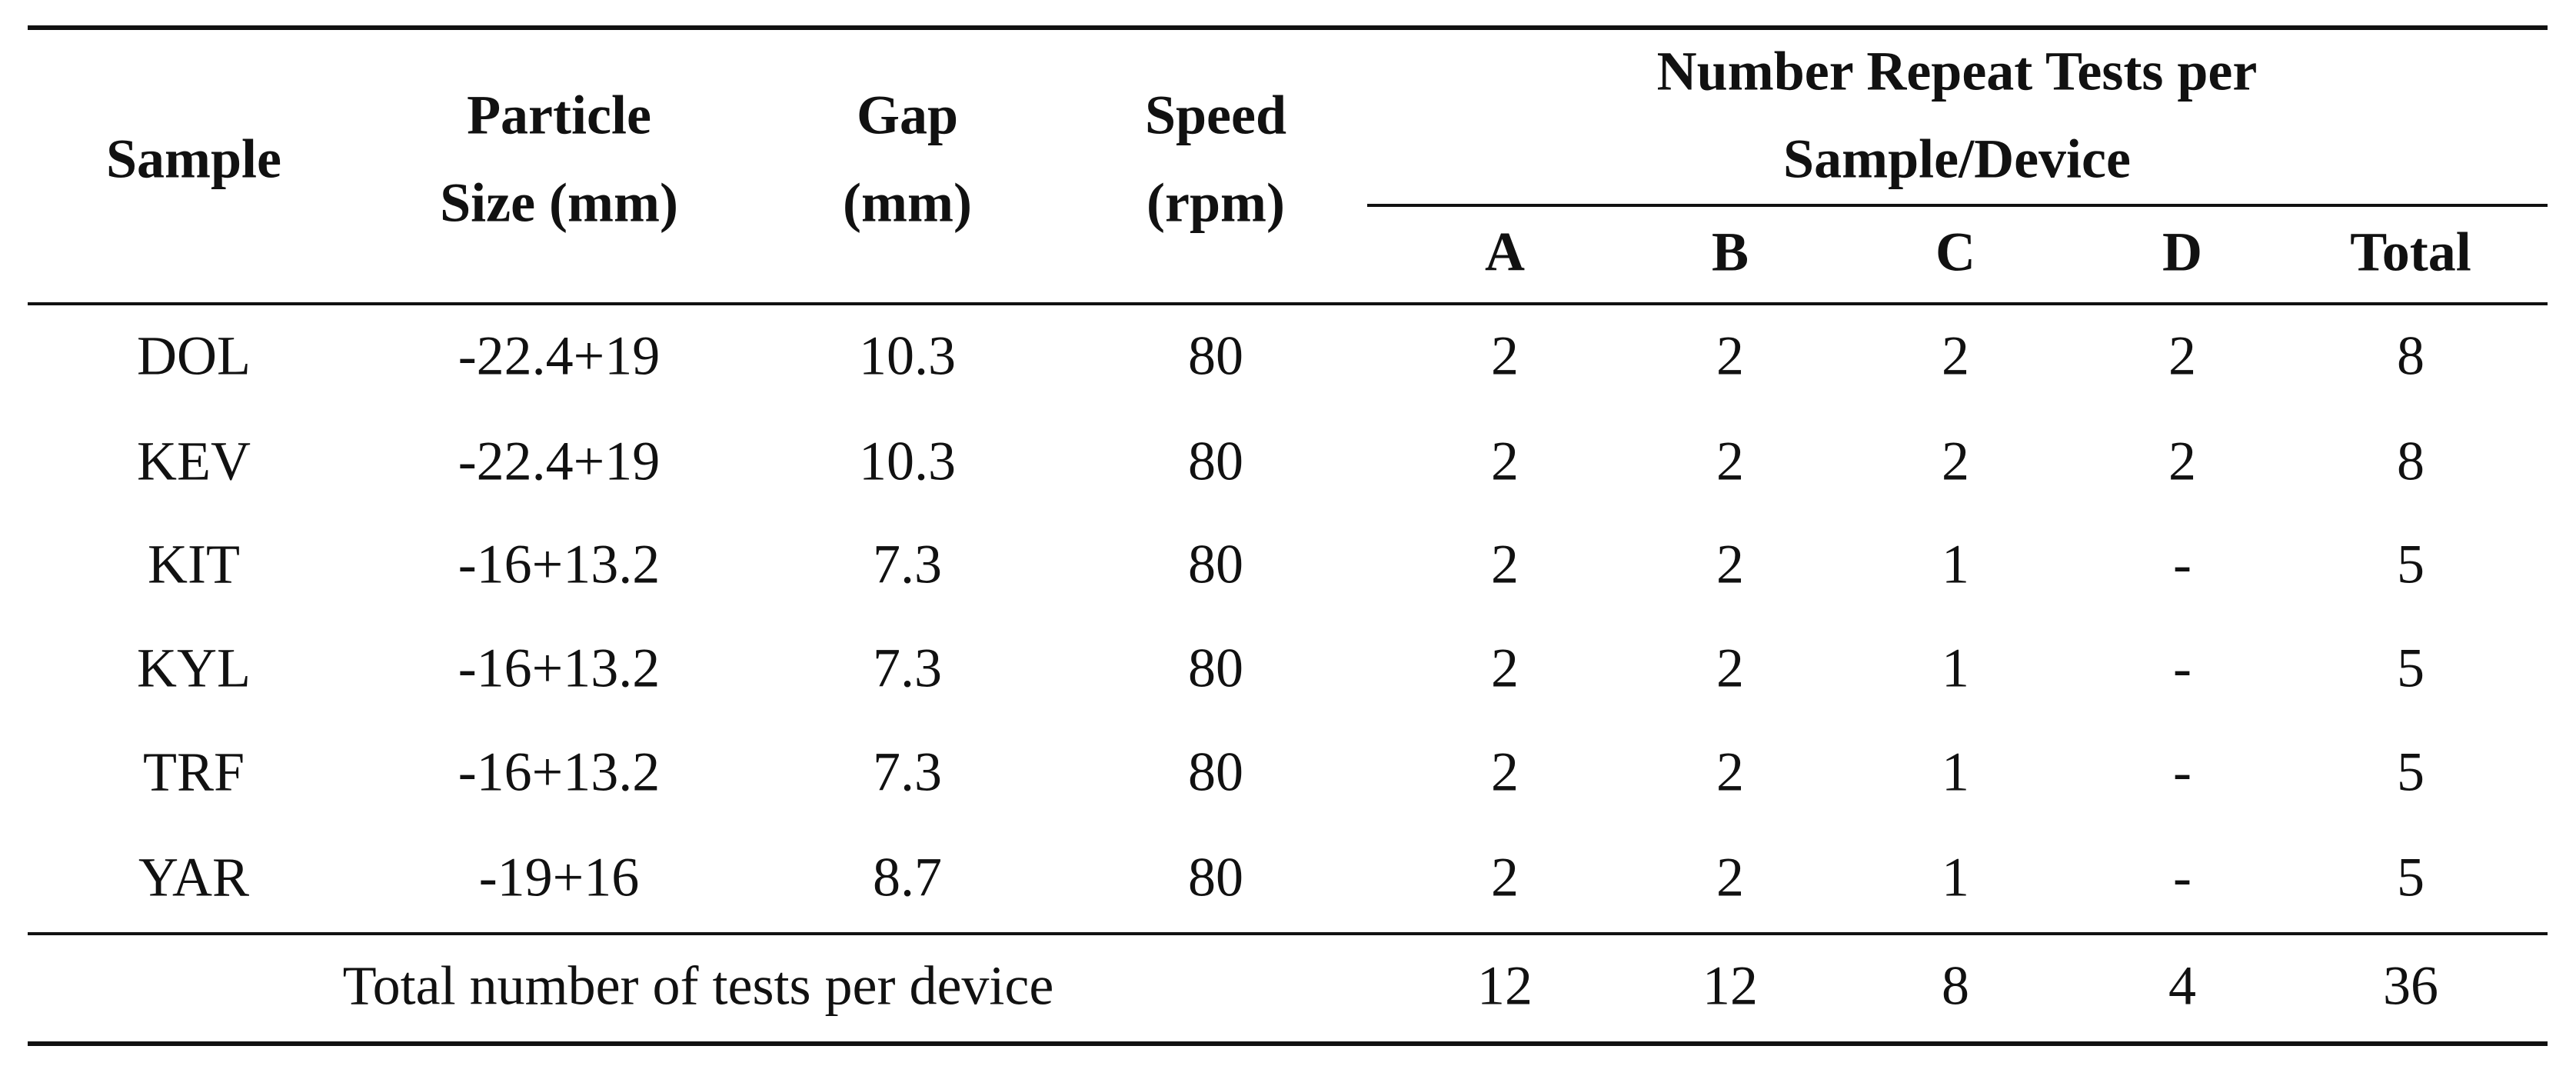 The image size is (2576, 1066). What do you see at coordinates (194, 564) in the screenshot?
I see `cell: KIT` at bounding box center [194, 564].